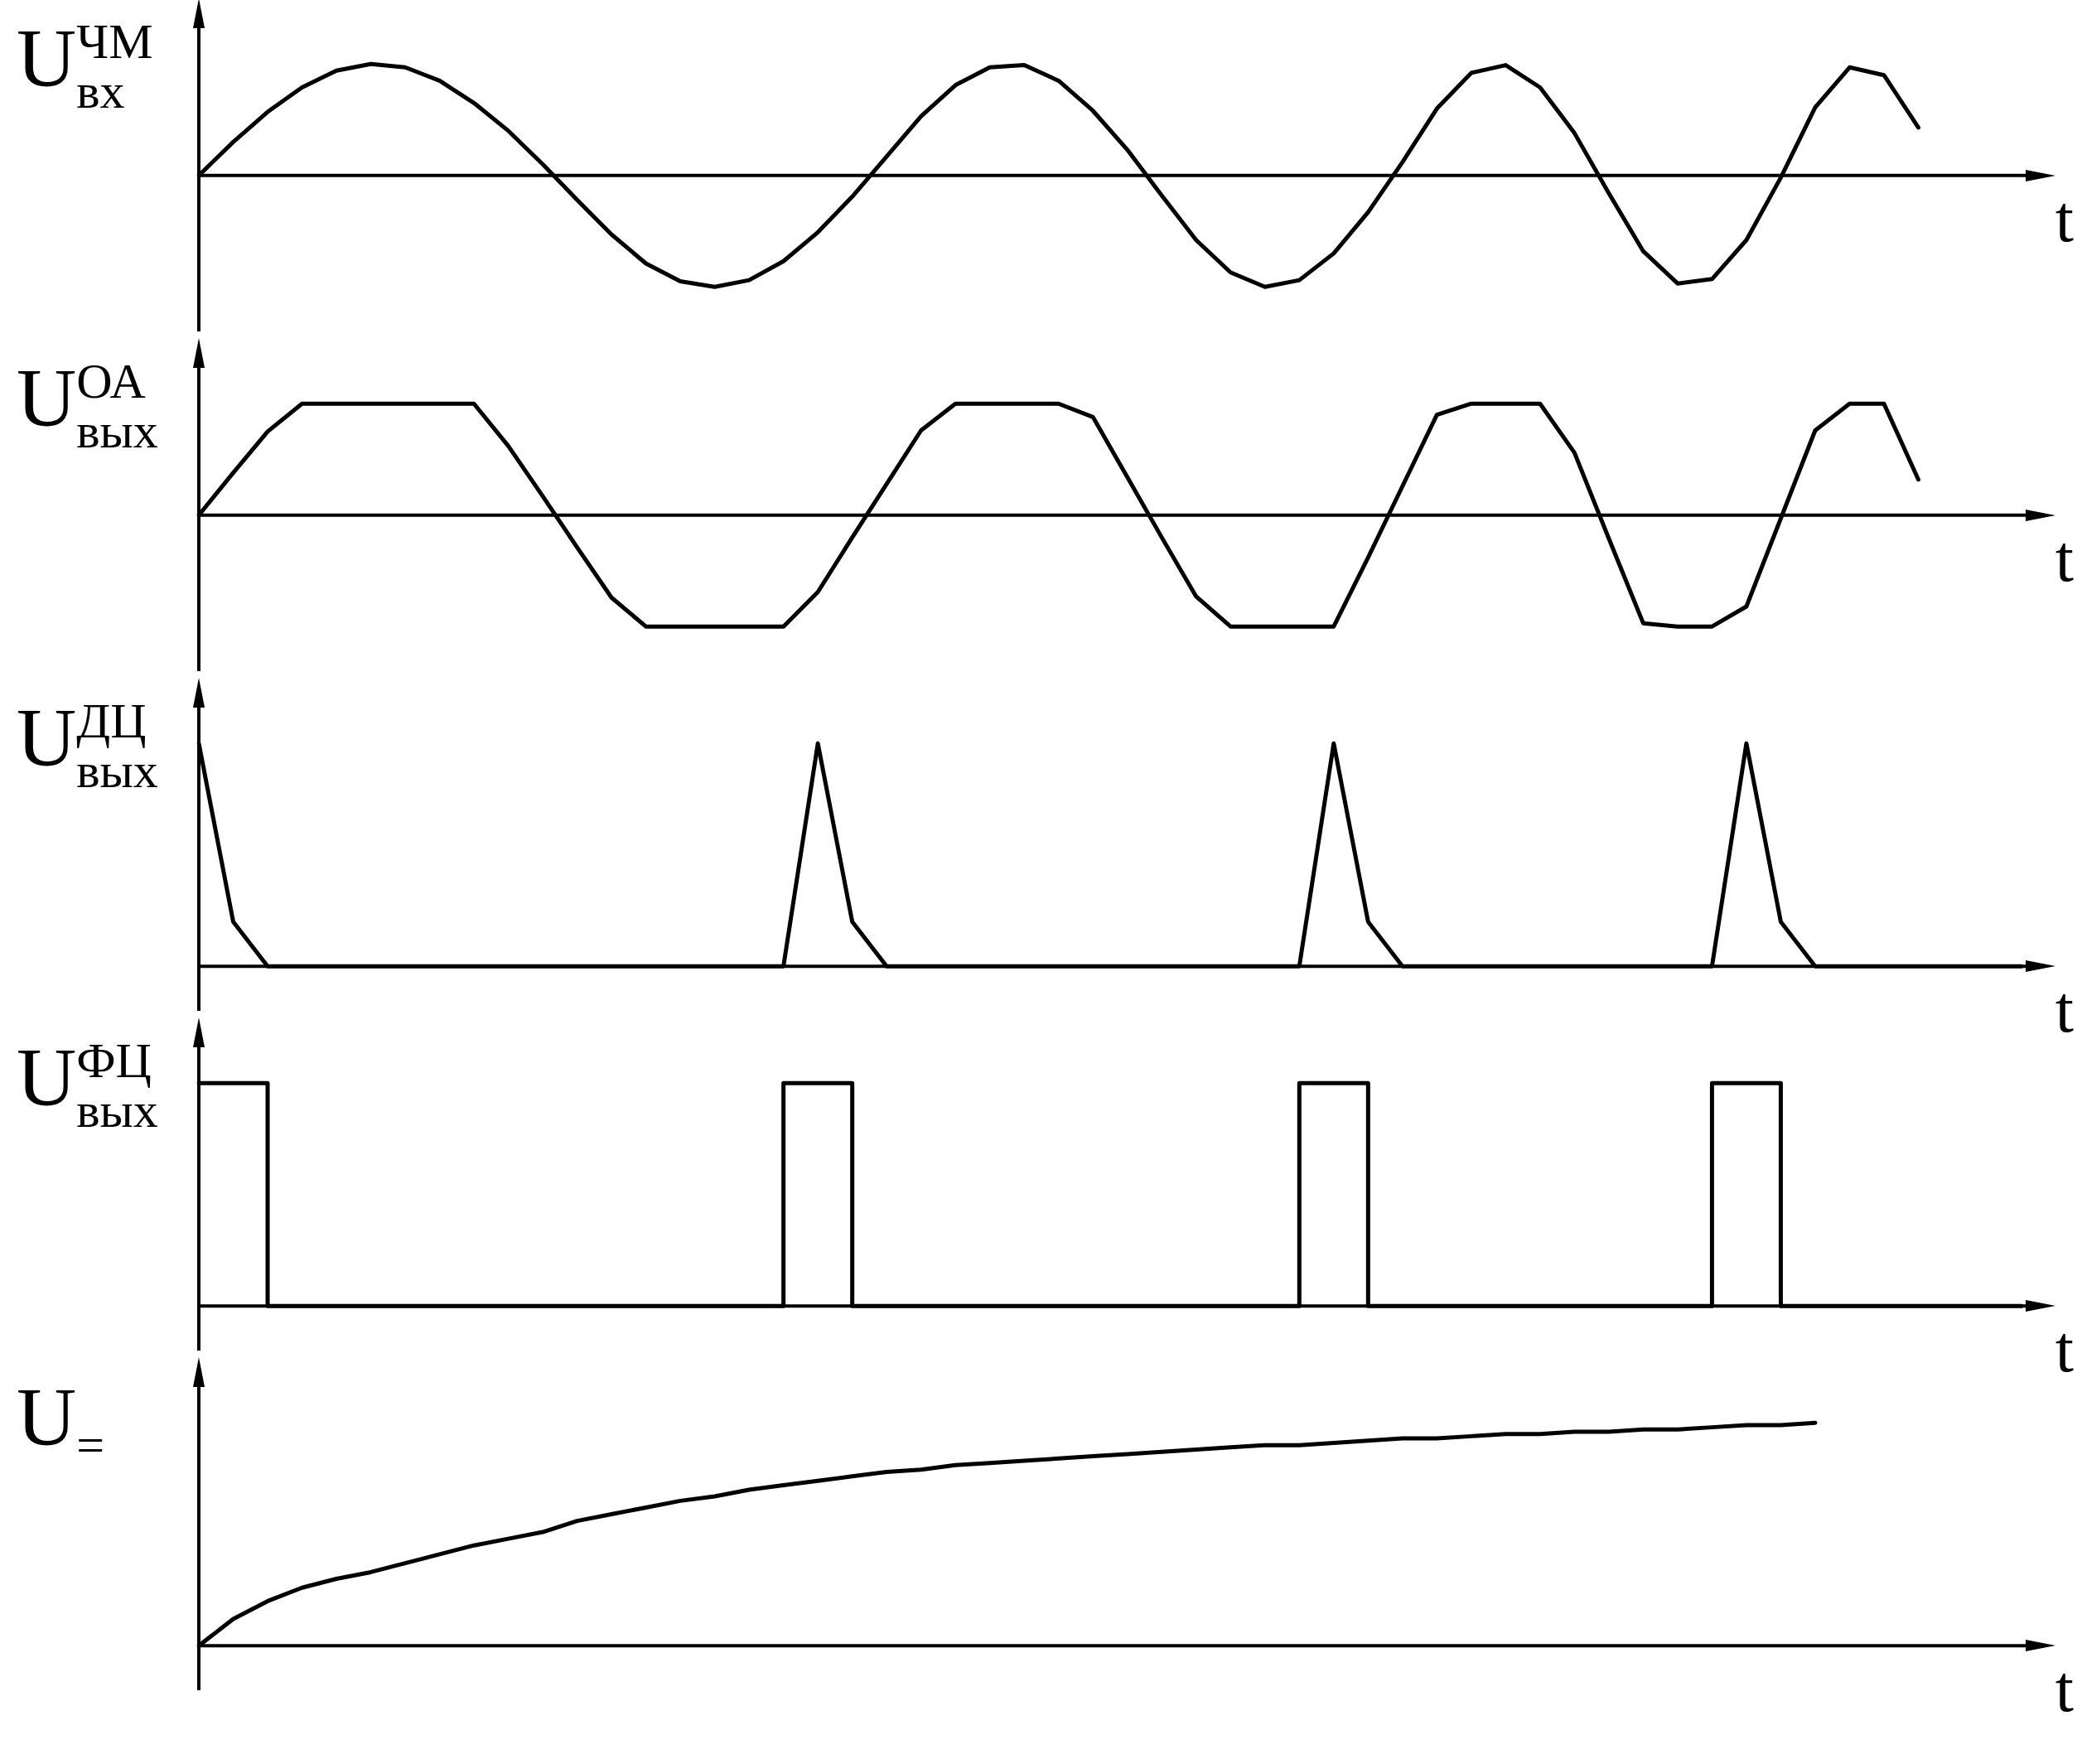  What do you see at coordinates (61, 1421) in the screenshot?
I see `y-axis-title: U$_{=}$` at bounding box center [61, 1421].